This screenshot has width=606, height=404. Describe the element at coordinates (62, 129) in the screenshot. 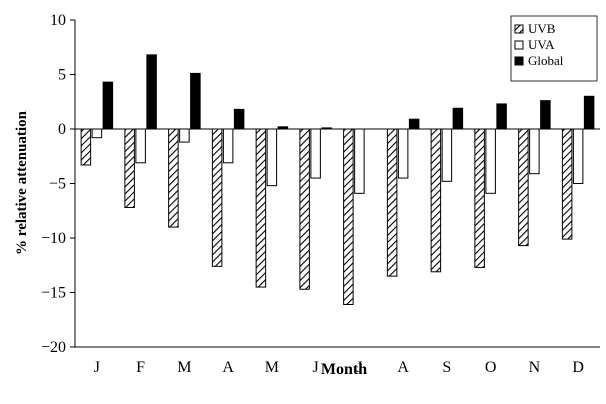

I see `y-tick-label: 0` at that location.